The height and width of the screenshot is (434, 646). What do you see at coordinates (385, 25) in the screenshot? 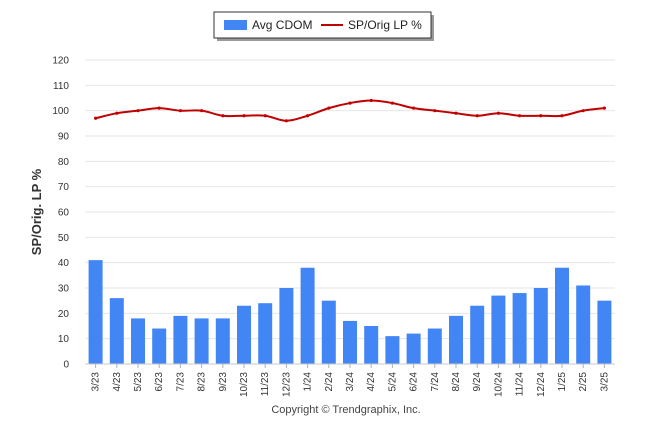
I see `legend-label-line: SP/Orig LP %` at bounding box center [385, 25].